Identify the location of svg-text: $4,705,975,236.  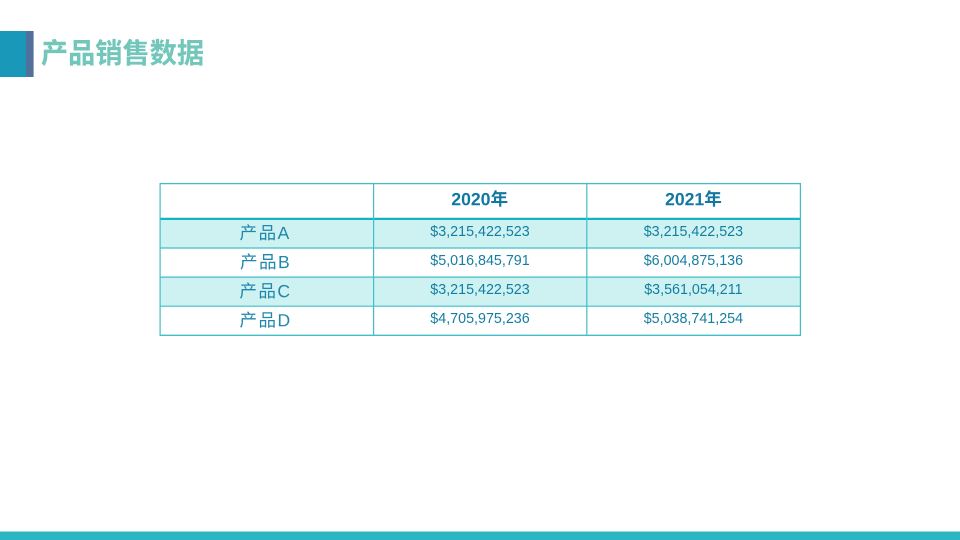
(479, 319).